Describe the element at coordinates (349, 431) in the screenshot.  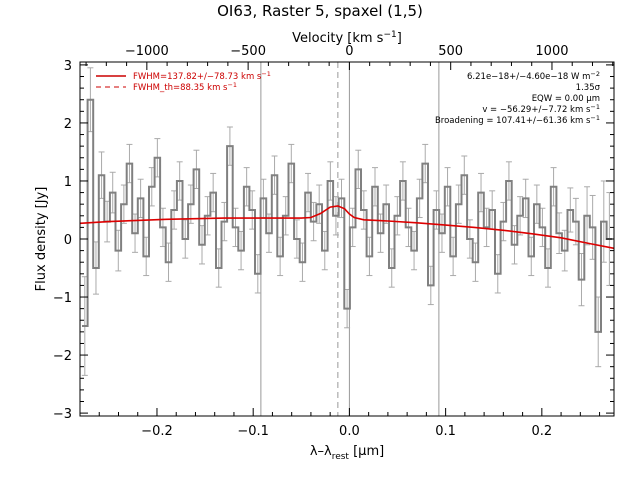
I see `x-tick-label: 0.0` at that location.